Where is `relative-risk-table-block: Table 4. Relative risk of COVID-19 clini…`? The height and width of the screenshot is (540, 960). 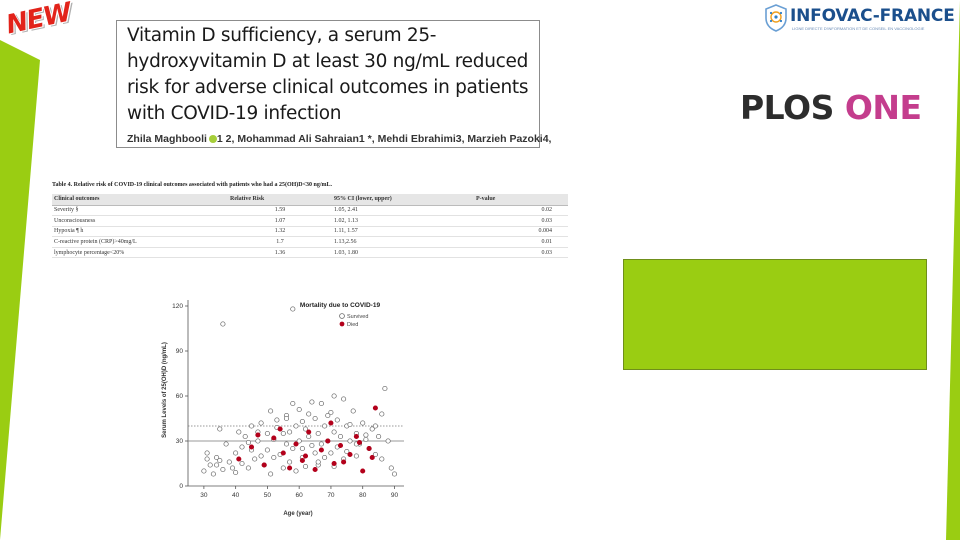
relative-risk-table-block: Table 4. Relative risk of COVID-19 clini… is located at coordinates (311, 225).